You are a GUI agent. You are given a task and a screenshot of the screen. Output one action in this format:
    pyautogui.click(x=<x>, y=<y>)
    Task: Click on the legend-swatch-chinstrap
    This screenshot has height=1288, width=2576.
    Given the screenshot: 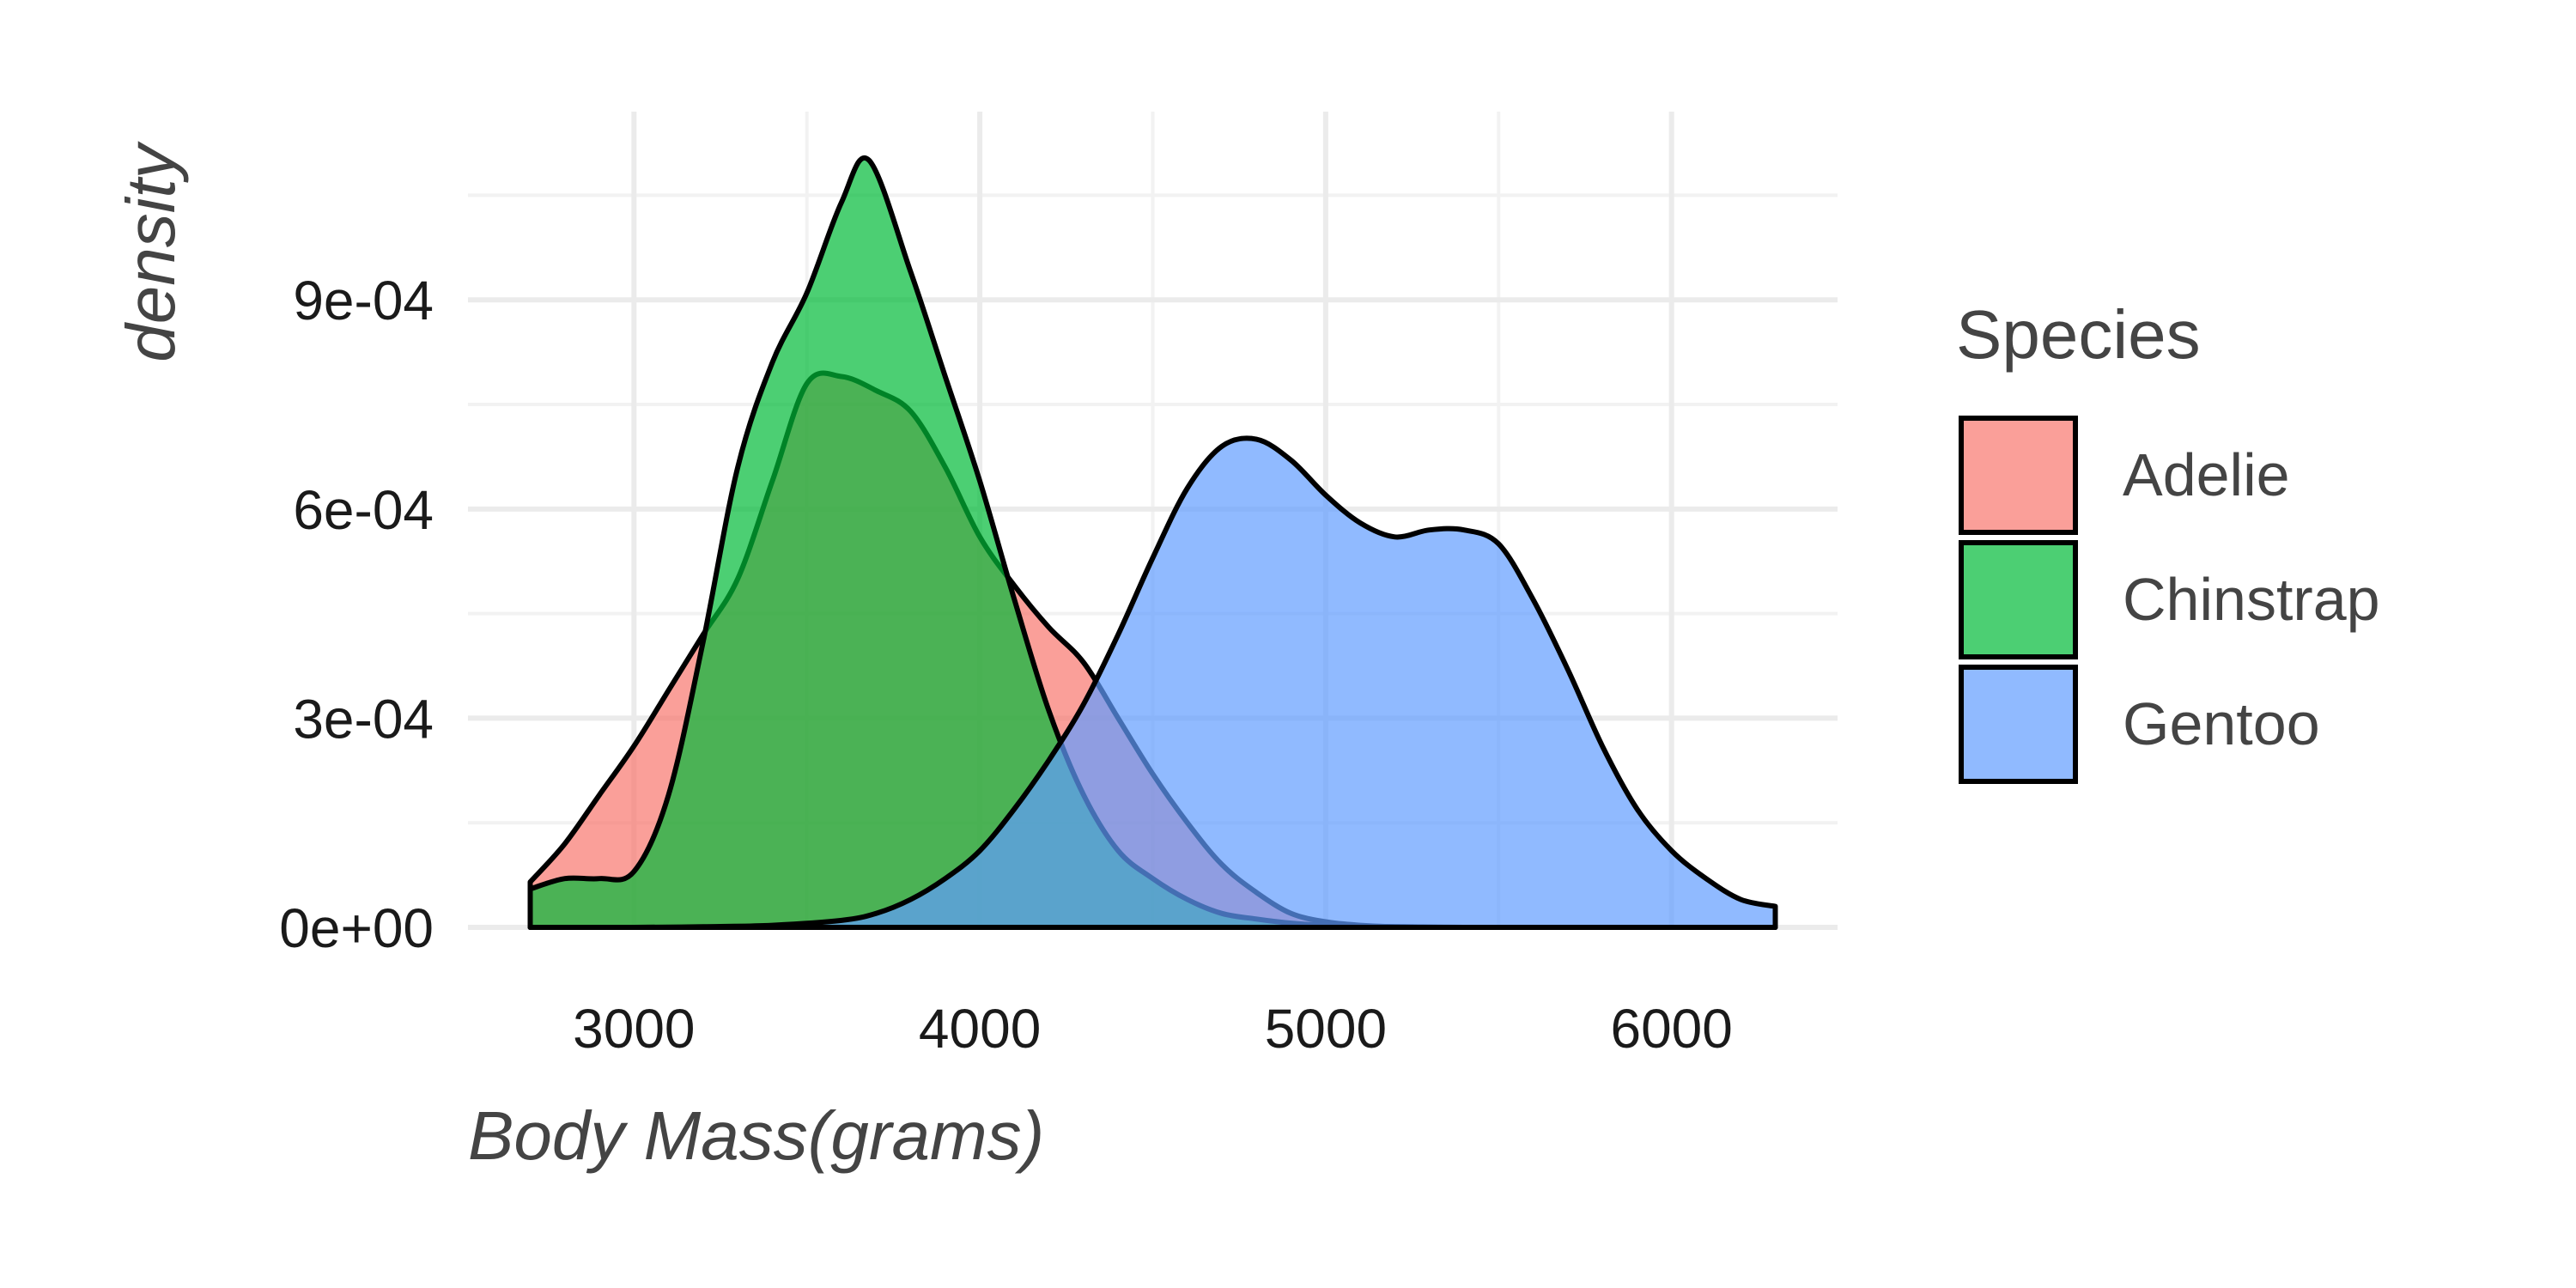 What is the action you would take?
    pyautogui.click(x=2019, y=599)
    